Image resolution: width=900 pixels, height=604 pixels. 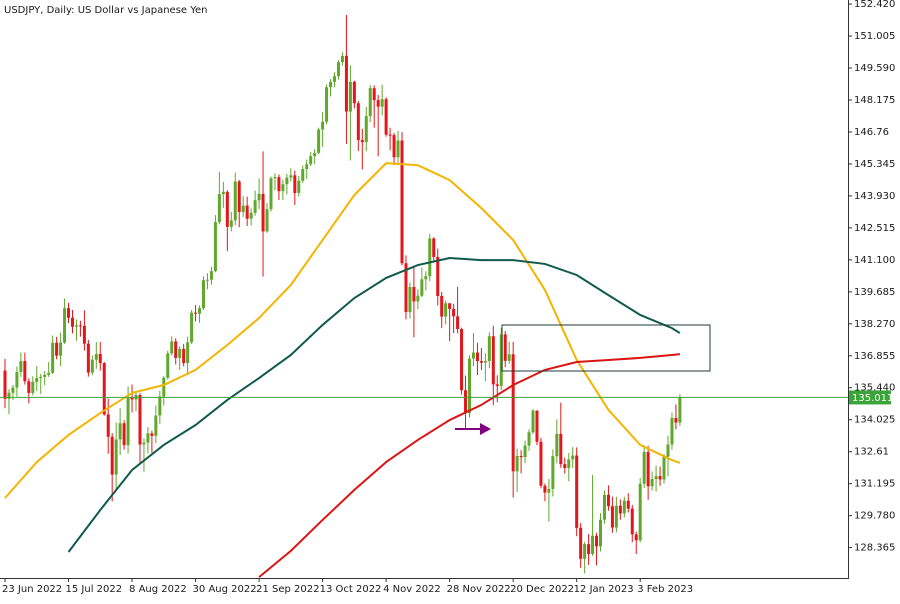 What do you see at coordinates (604, 589) in the screenshot?
I see `x-tick-label: 12 Jan 2023` at bounding box center [604, 589].